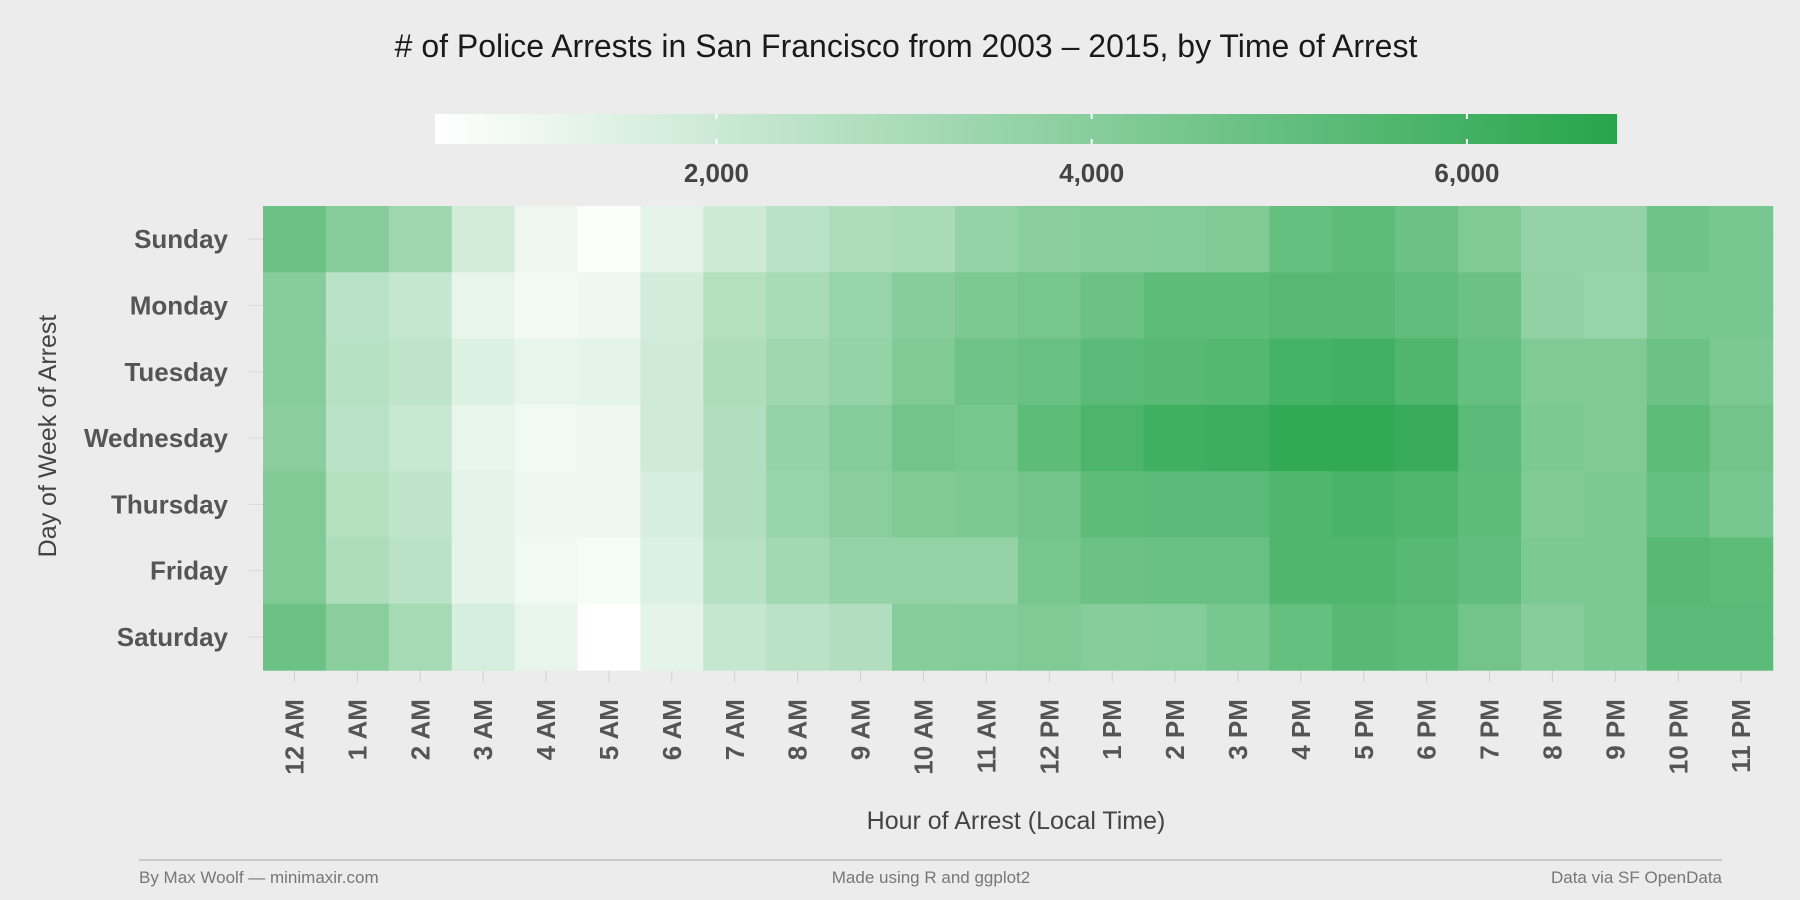 This screenshot has height=900, width=1800. Describe the element at coordinates (1553, 729) in the screenshot. I see `hour-label: 8 PM` at that location.